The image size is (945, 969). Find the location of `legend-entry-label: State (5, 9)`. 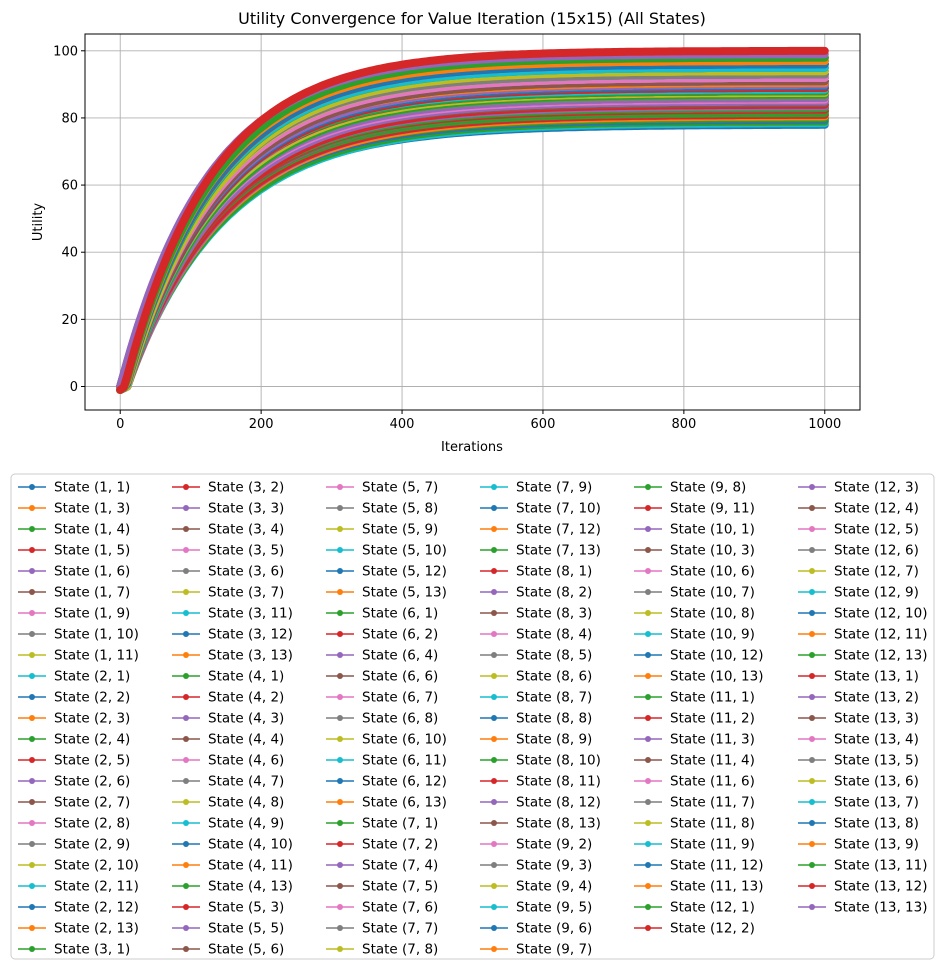

legend-entry-label: State (5, 9) is located at coordinates (400, 530).